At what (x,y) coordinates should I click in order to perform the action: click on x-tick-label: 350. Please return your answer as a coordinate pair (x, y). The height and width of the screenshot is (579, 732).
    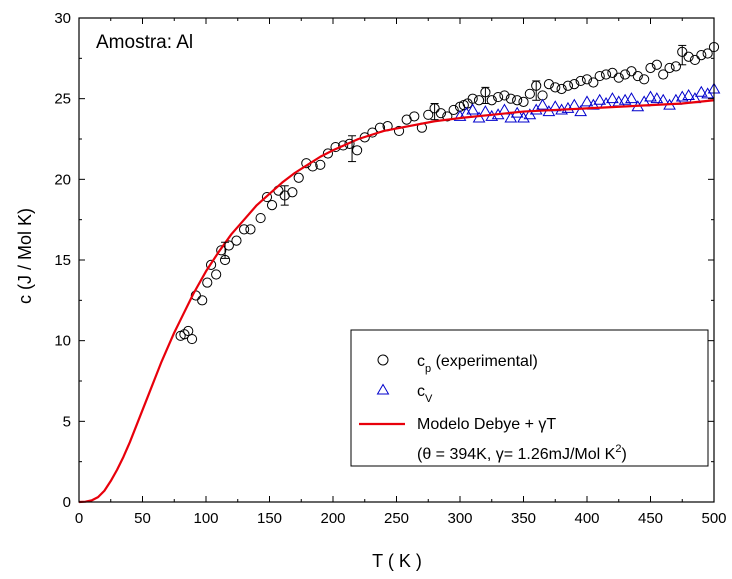
    Looking at the image, I should click on (523, 518).